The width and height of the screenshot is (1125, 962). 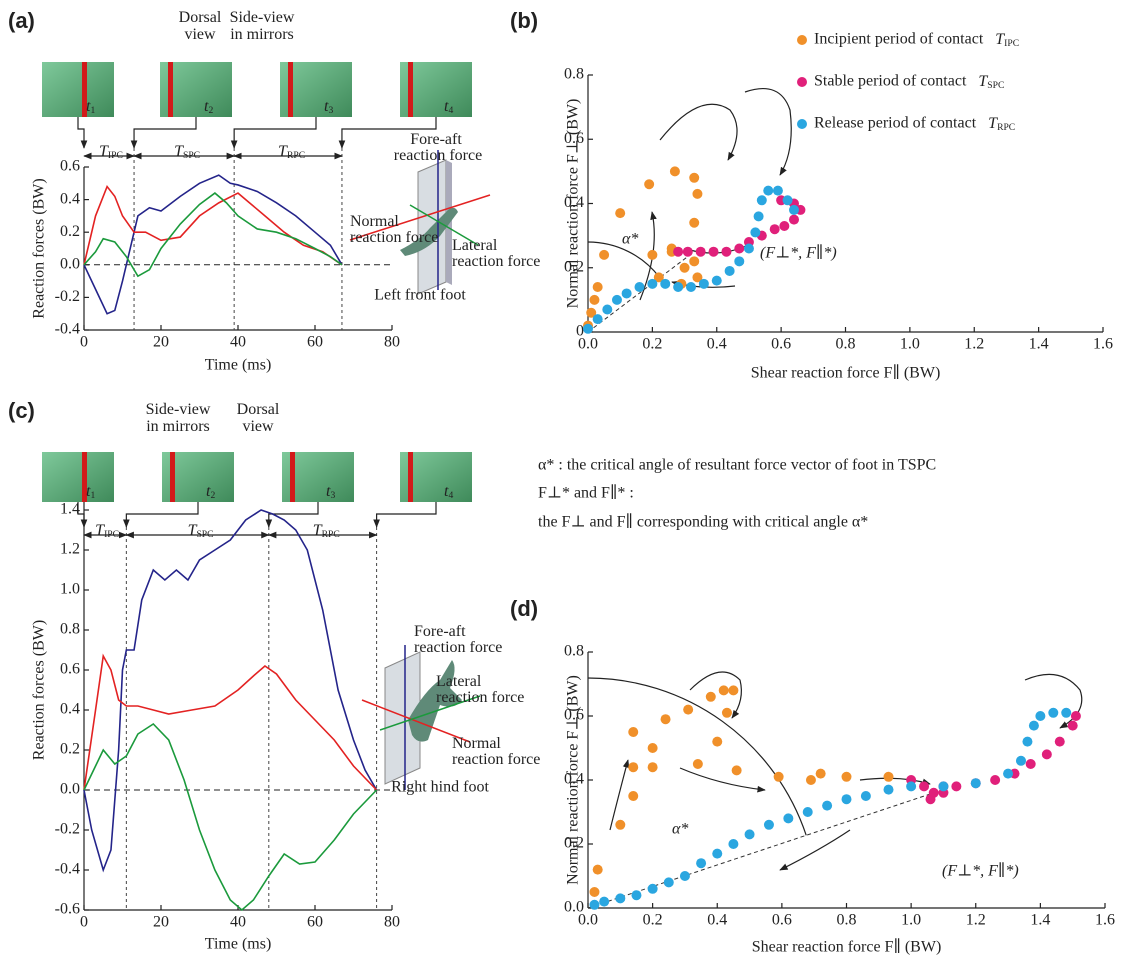 I want to click on legend-period-subscript: RPC, so click(x=1006, y=127).